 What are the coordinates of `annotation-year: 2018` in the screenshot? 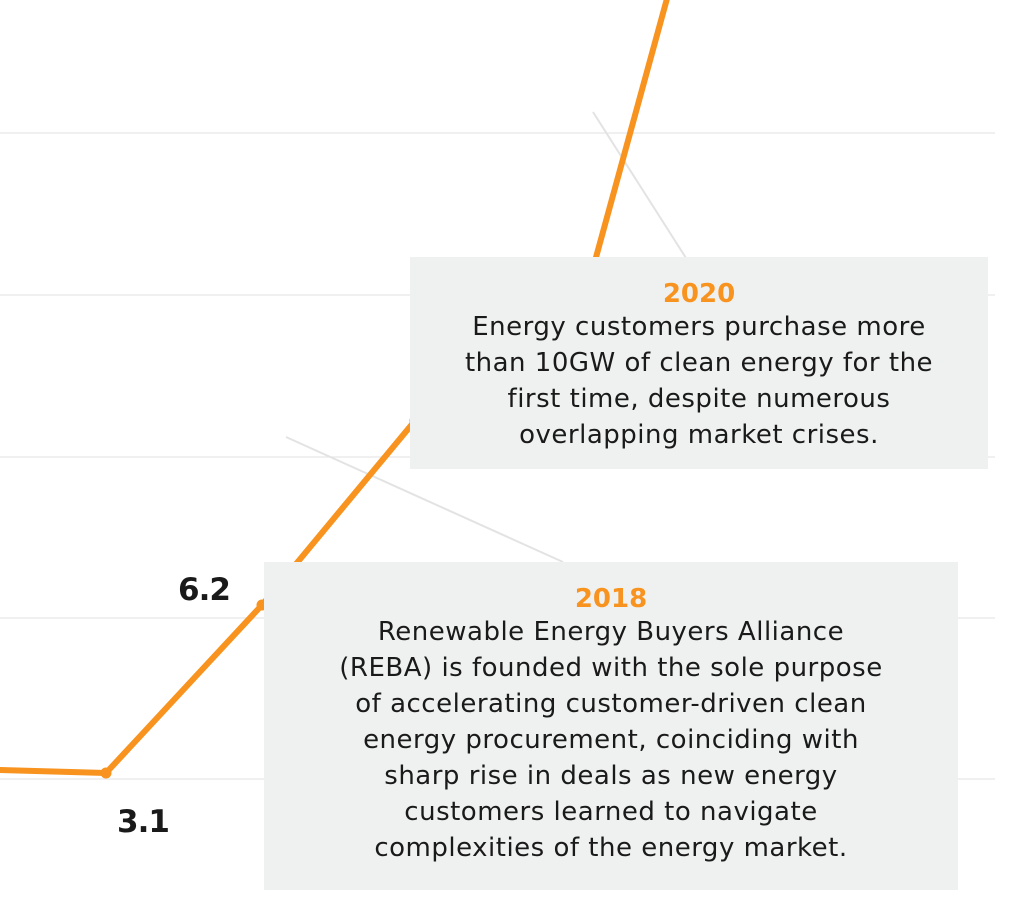 It's located at (611, 599).